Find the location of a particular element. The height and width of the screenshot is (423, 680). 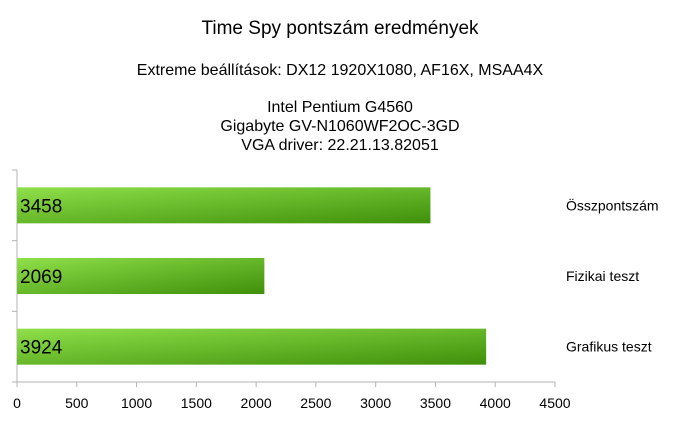

bar-value-label: 3924 is located at coordinates (41, 348).